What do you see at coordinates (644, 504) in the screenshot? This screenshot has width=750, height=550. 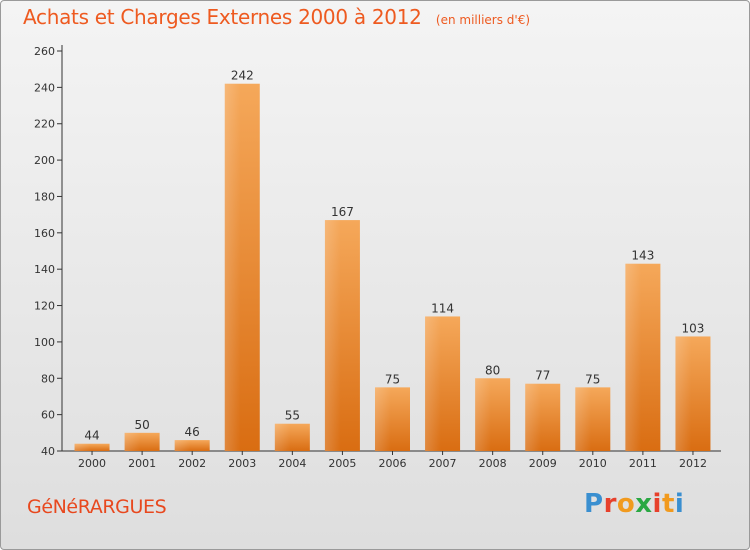 I see `logo-letter: x` at bounding box center [644, 504].